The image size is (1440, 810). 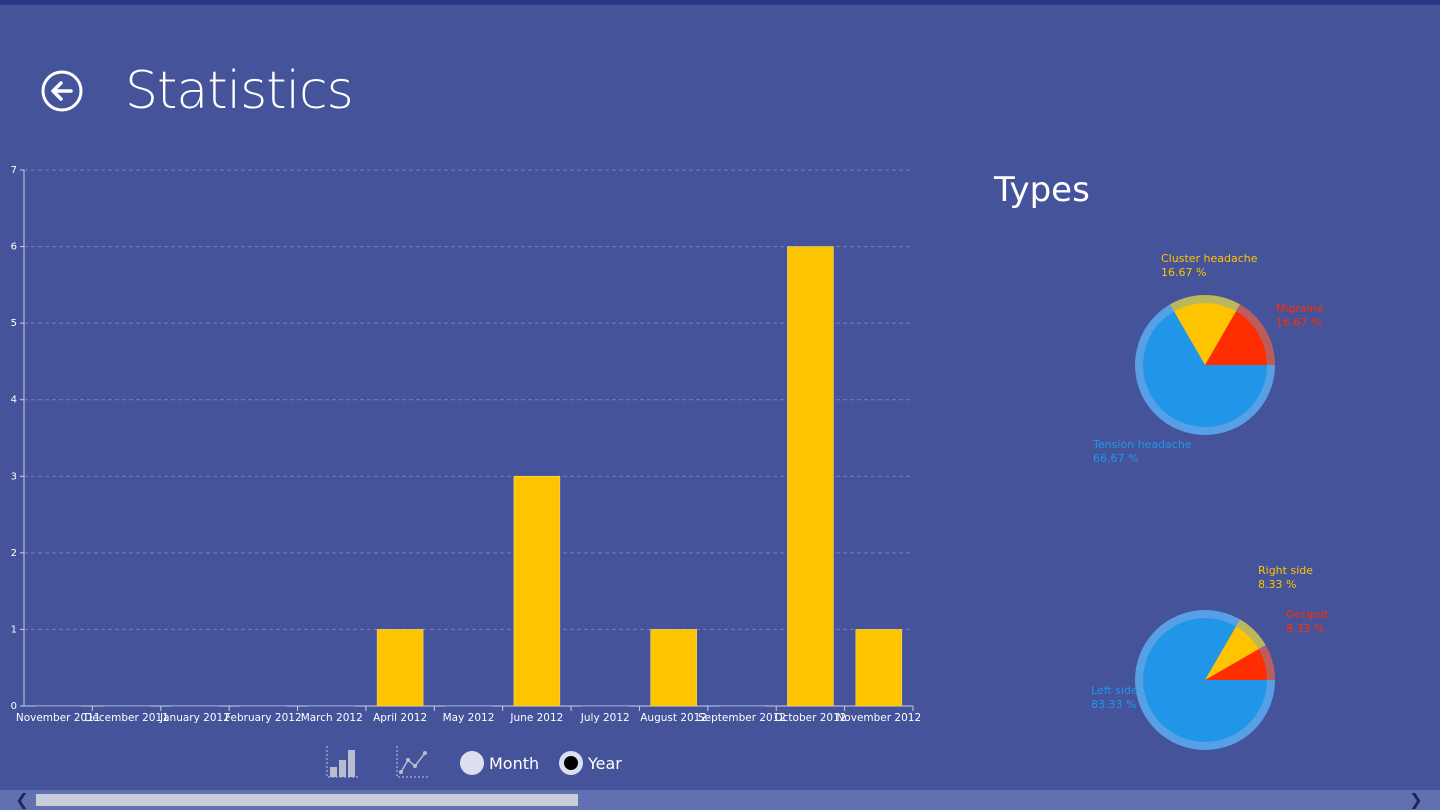 I want to click on types-title: Types, so click(x=1042, y=190).